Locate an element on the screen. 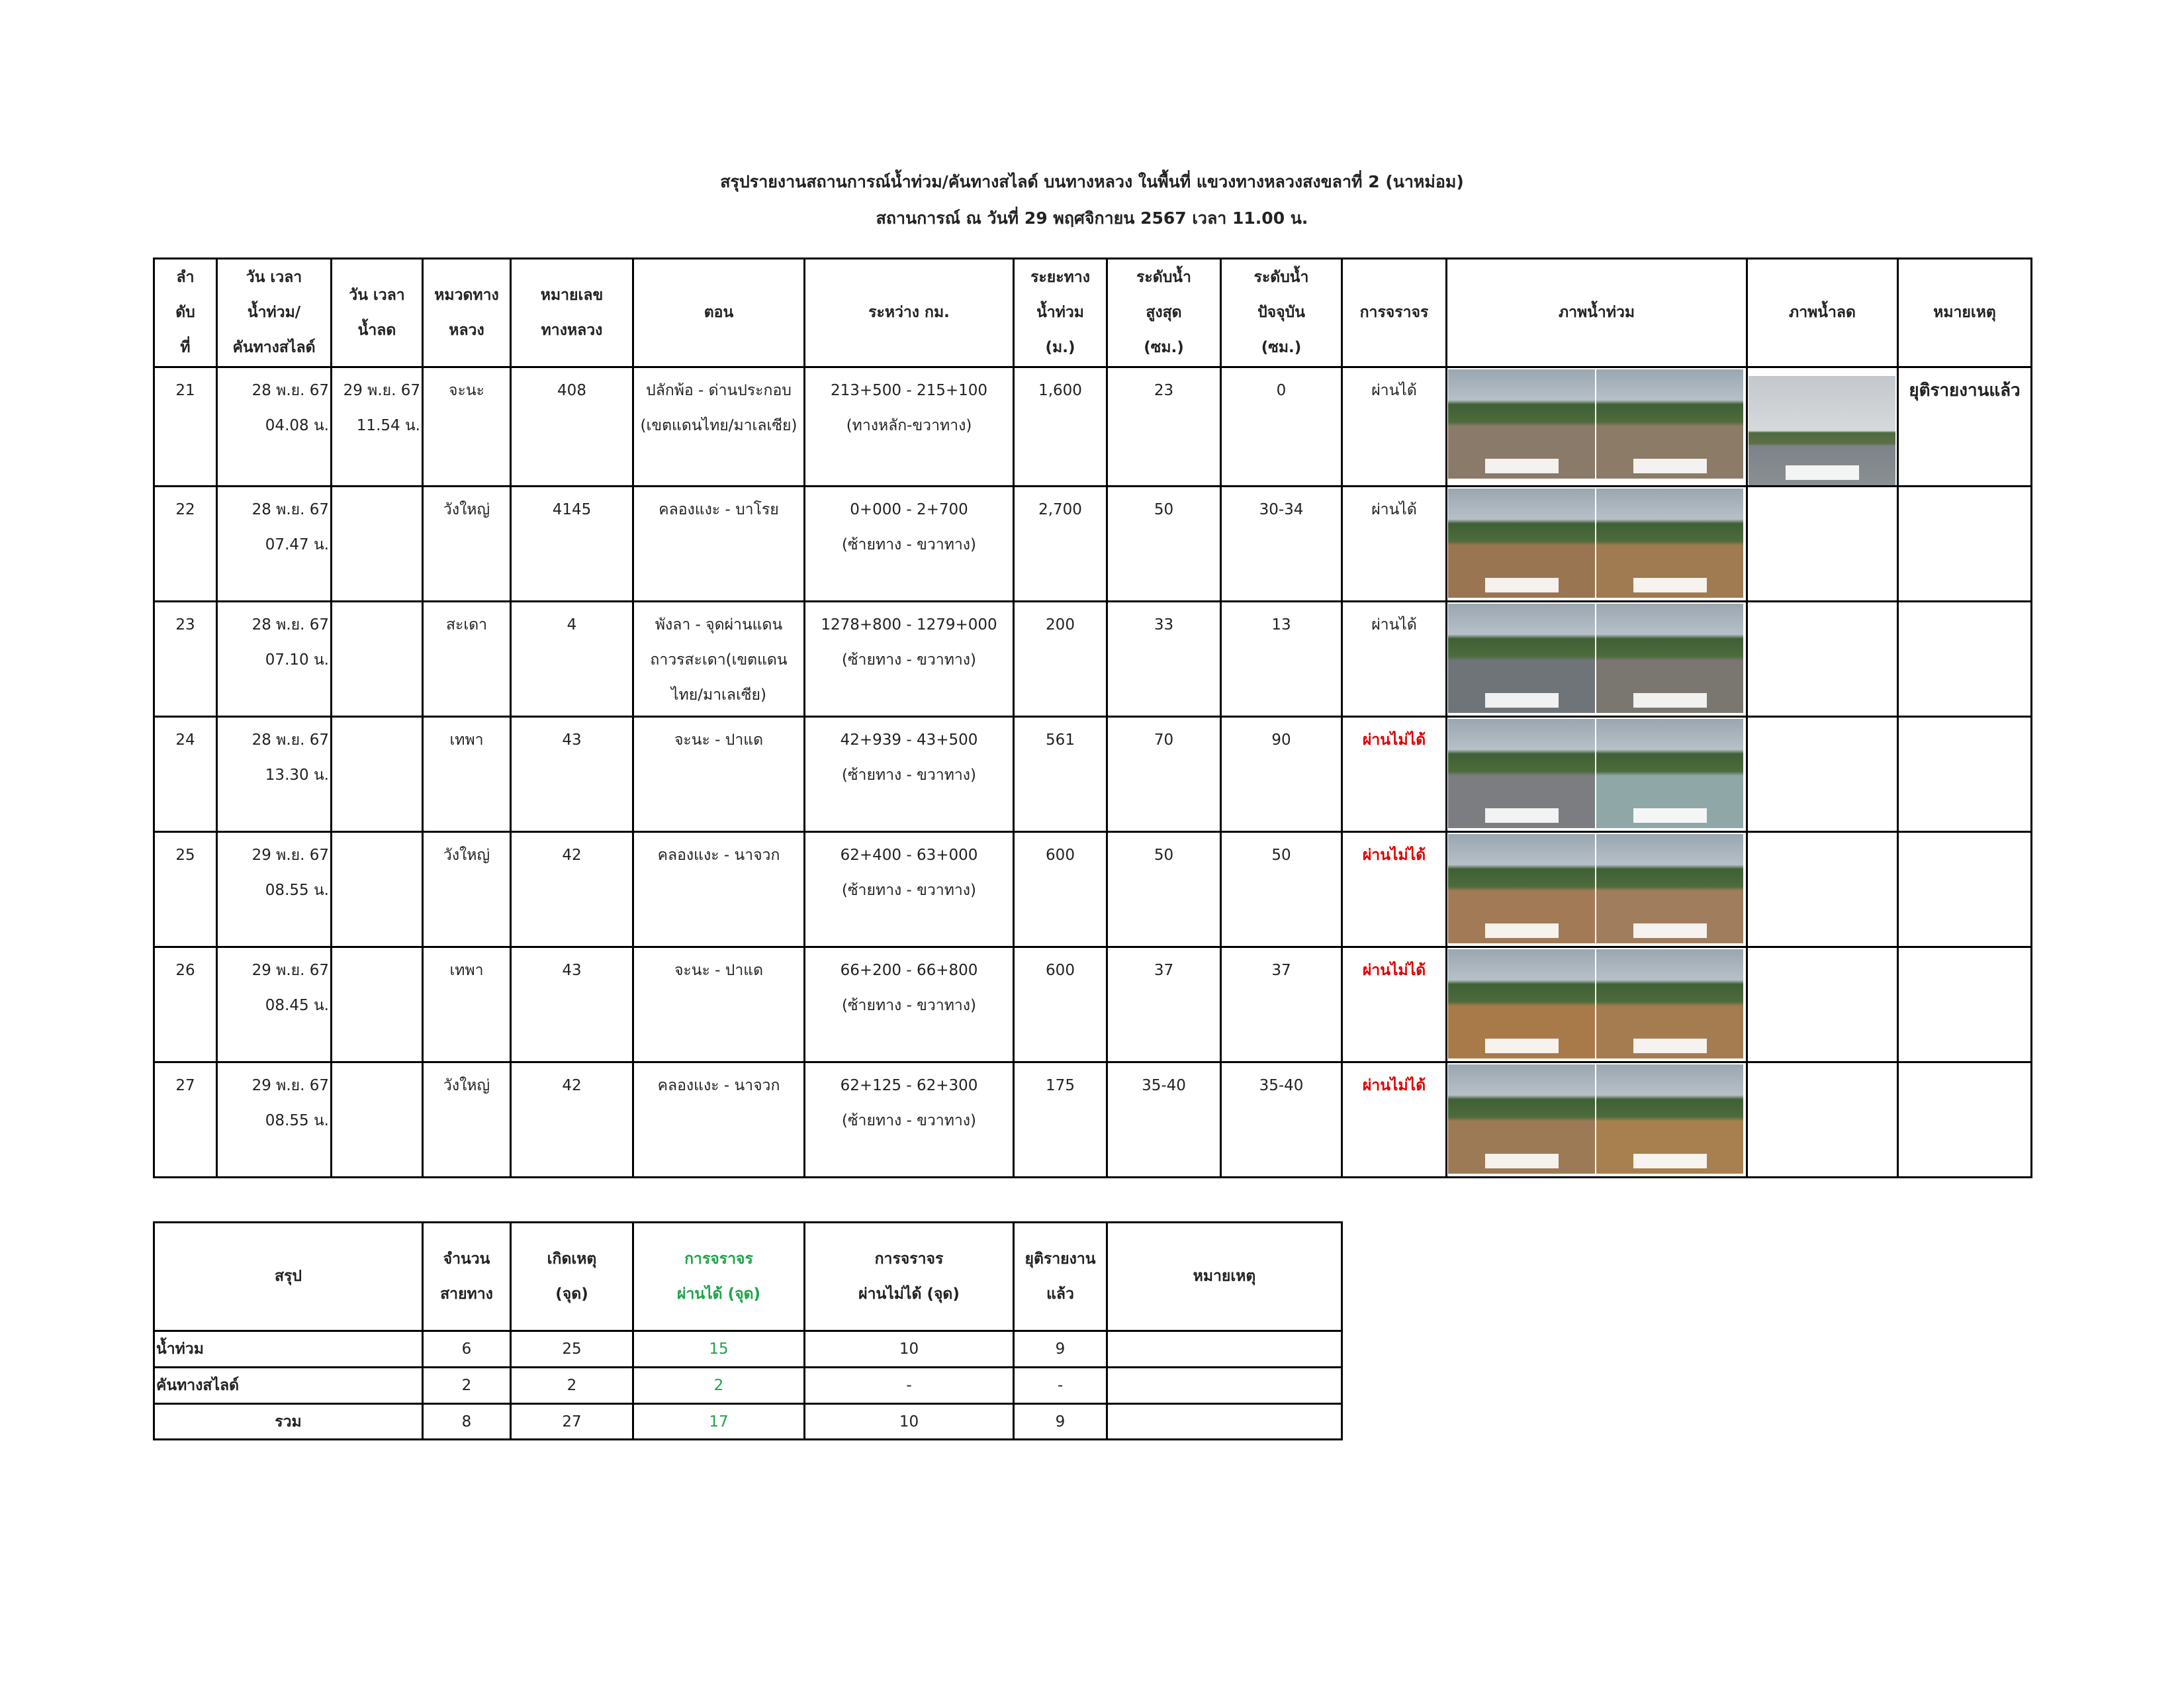 Image resolution: width=2184 pixels, height=1688 pixels. column-header: วัน เวลา น้ำลด is located at coordinates (377, 313).